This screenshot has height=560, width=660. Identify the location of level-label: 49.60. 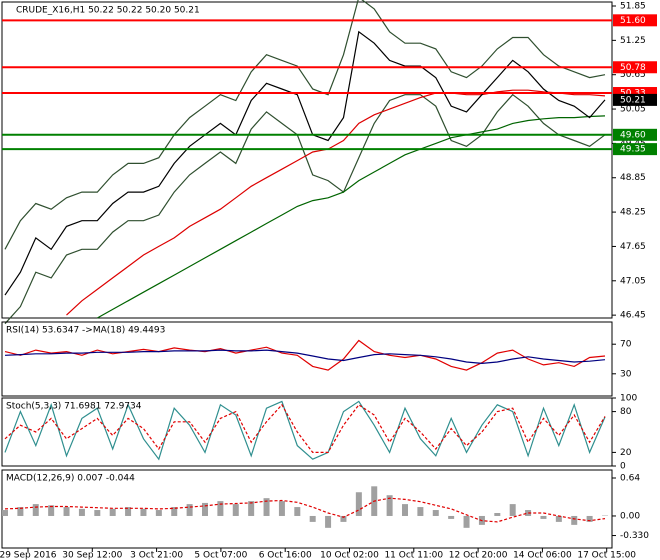
(633, 135).